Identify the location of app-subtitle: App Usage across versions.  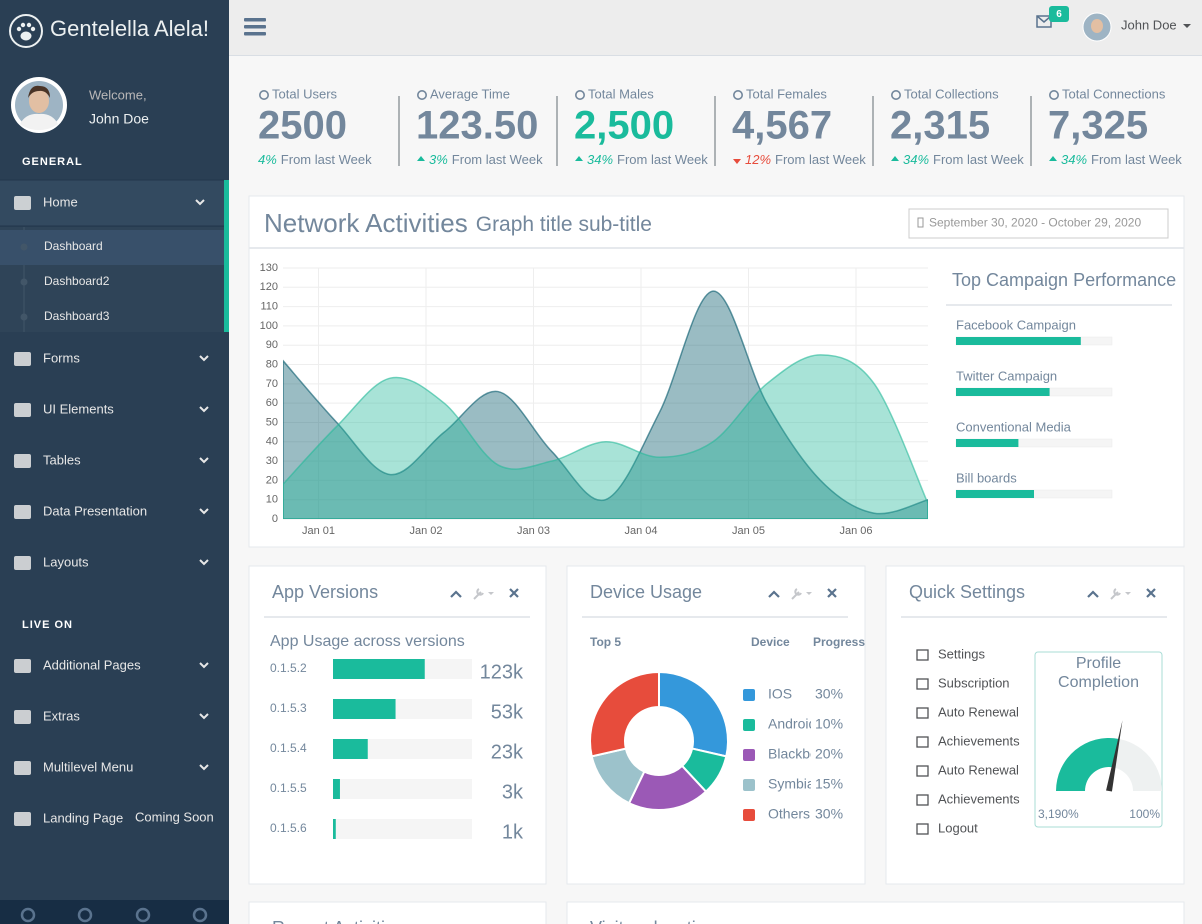
(367, 641).